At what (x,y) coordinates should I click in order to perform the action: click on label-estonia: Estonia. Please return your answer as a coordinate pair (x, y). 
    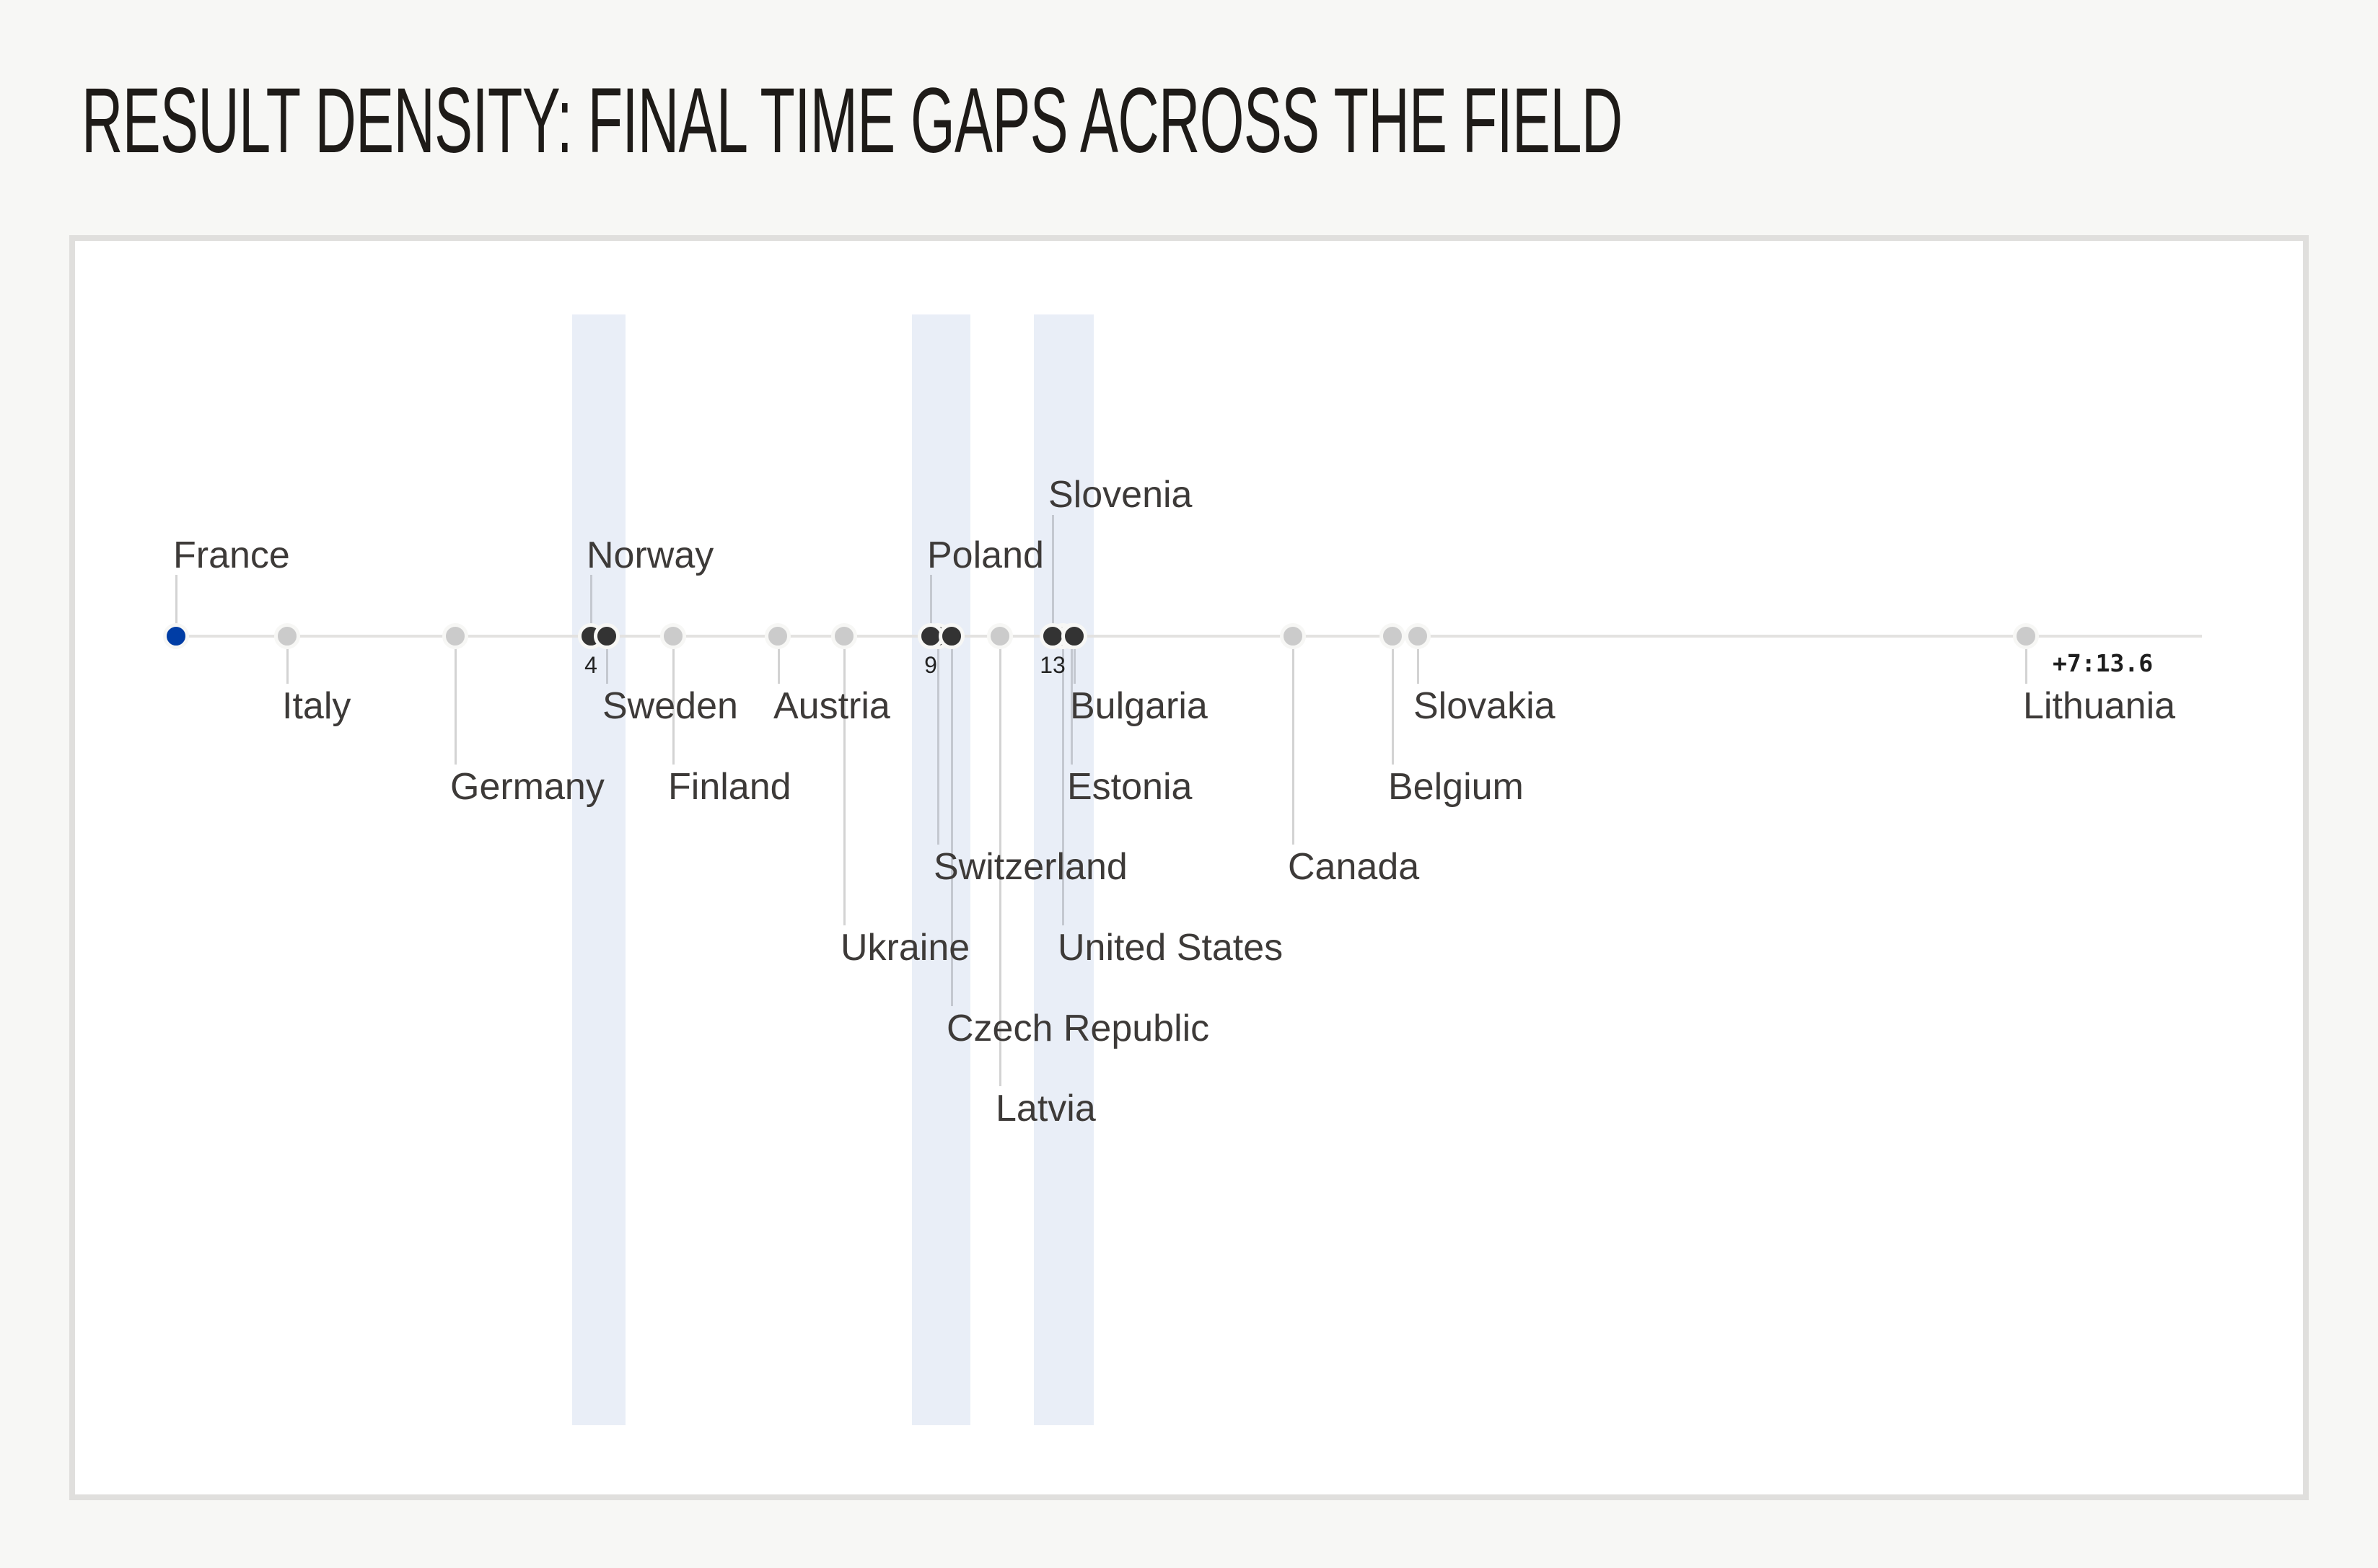
    Looking at the image, I should click on (1130, 787).